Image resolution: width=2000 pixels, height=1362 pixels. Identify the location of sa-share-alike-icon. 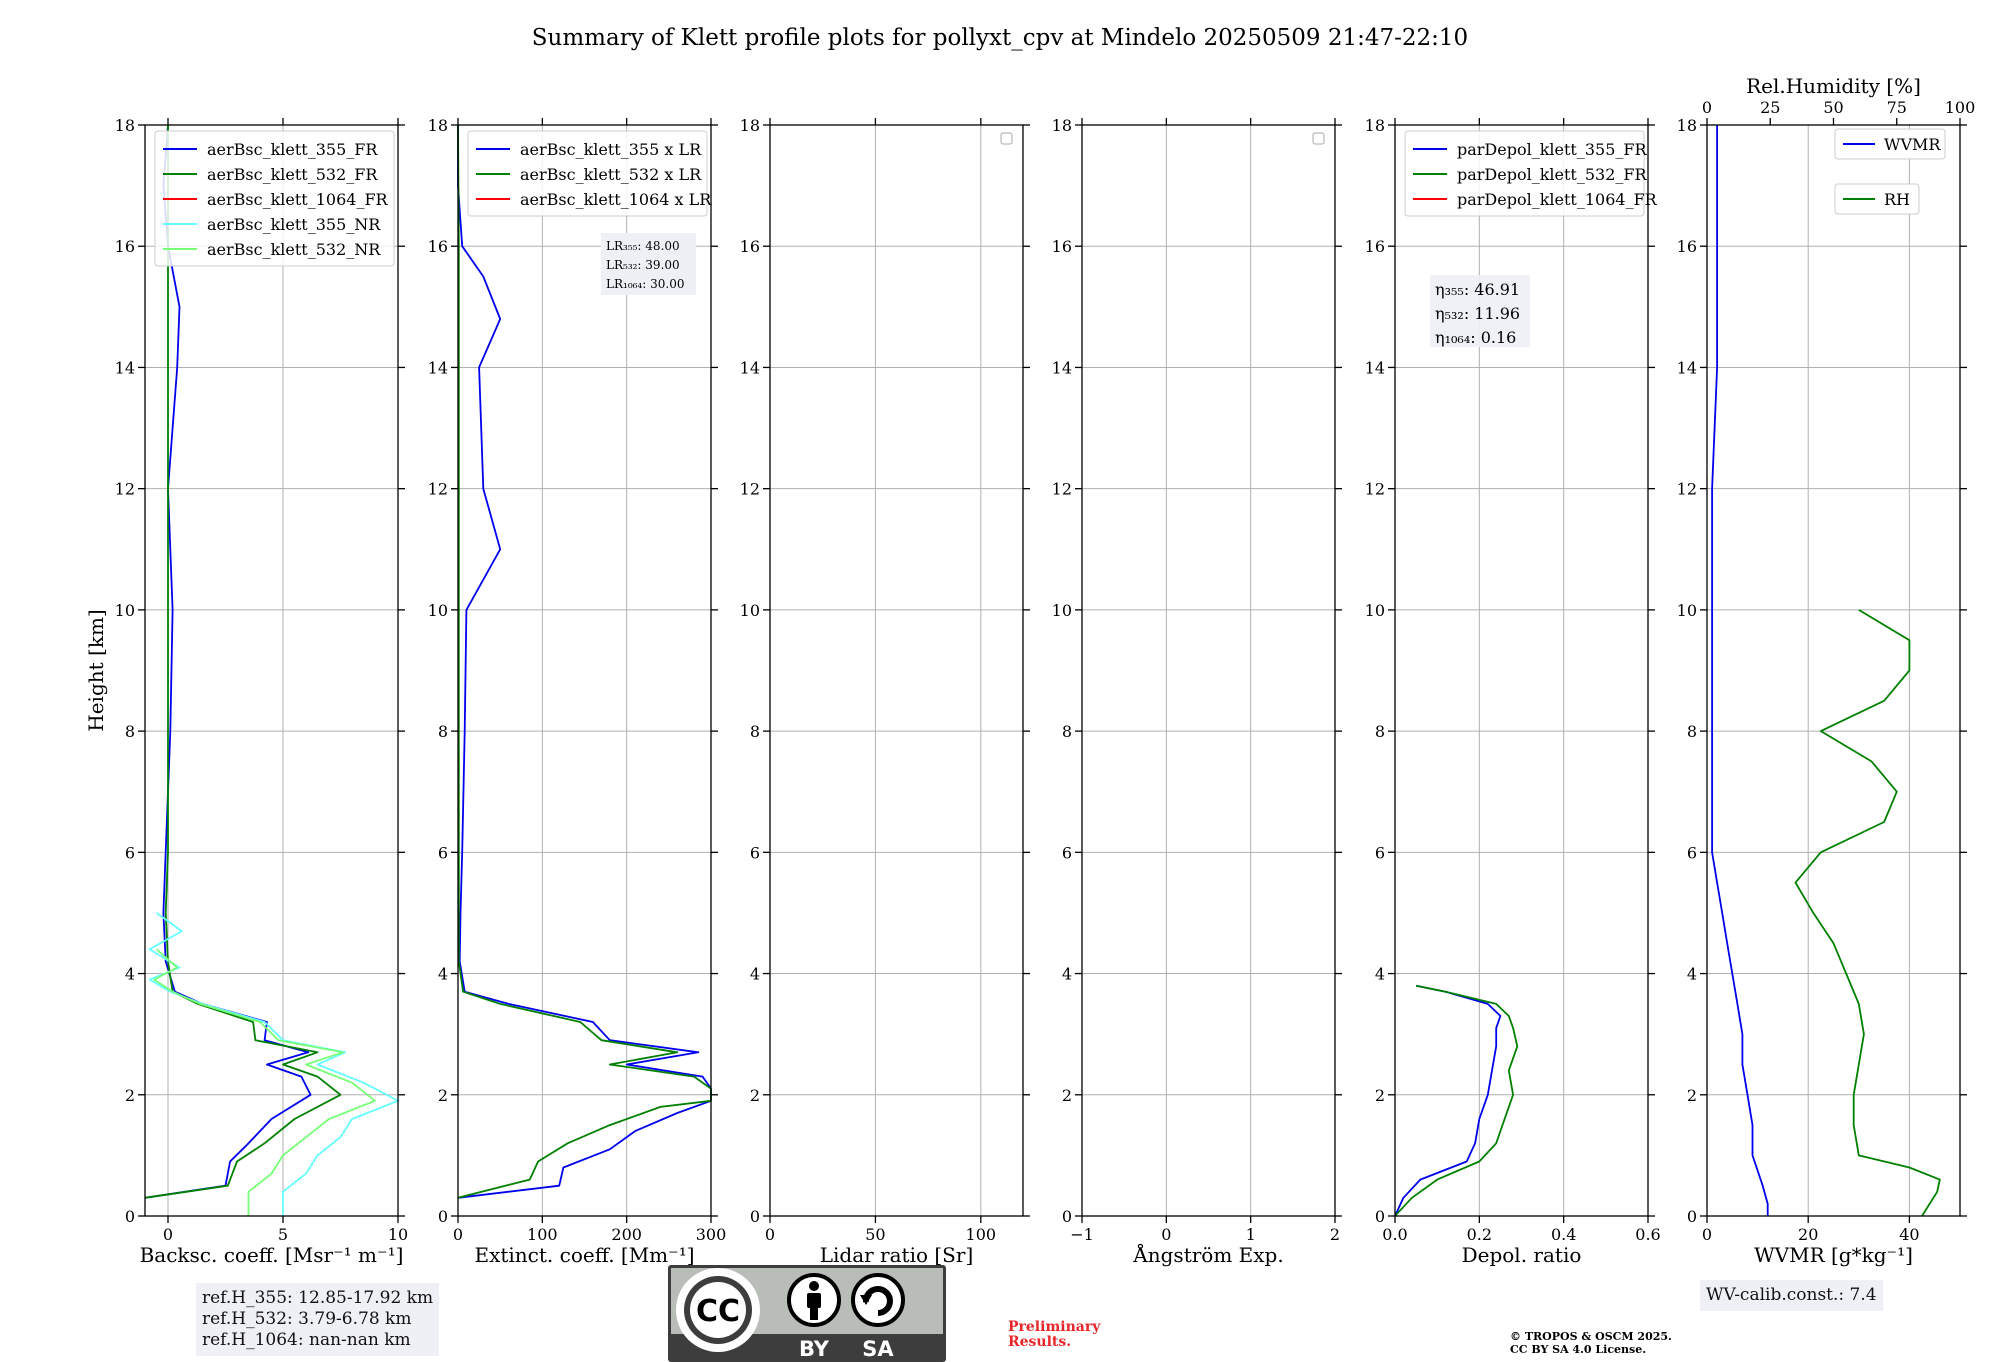
(878, 1300).